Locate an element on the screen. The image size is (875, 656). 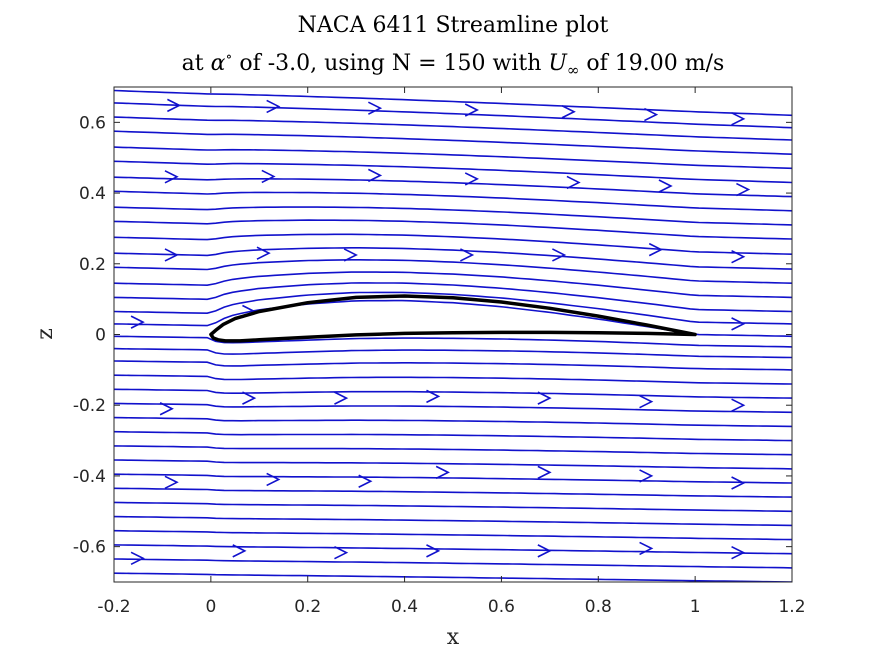
x-tick-label: 0.4 is located at coordinates (404, 607).